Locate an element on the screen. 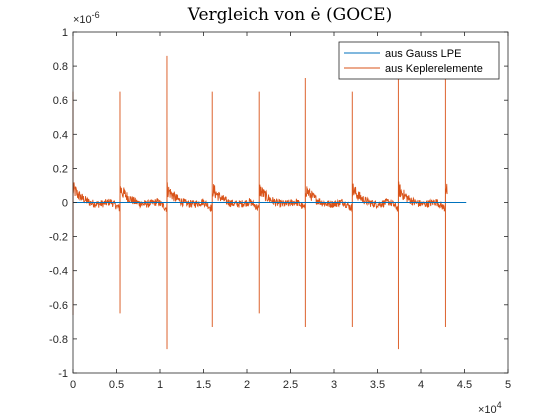  x-tick-label: 4 is located at coordinates (421, 385).